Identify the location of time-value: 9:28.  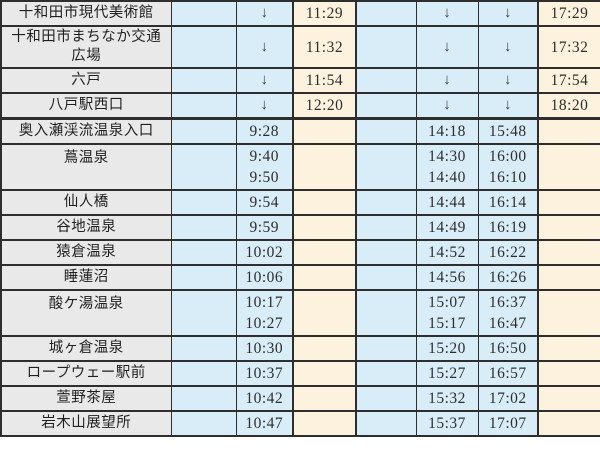
(264, 131).